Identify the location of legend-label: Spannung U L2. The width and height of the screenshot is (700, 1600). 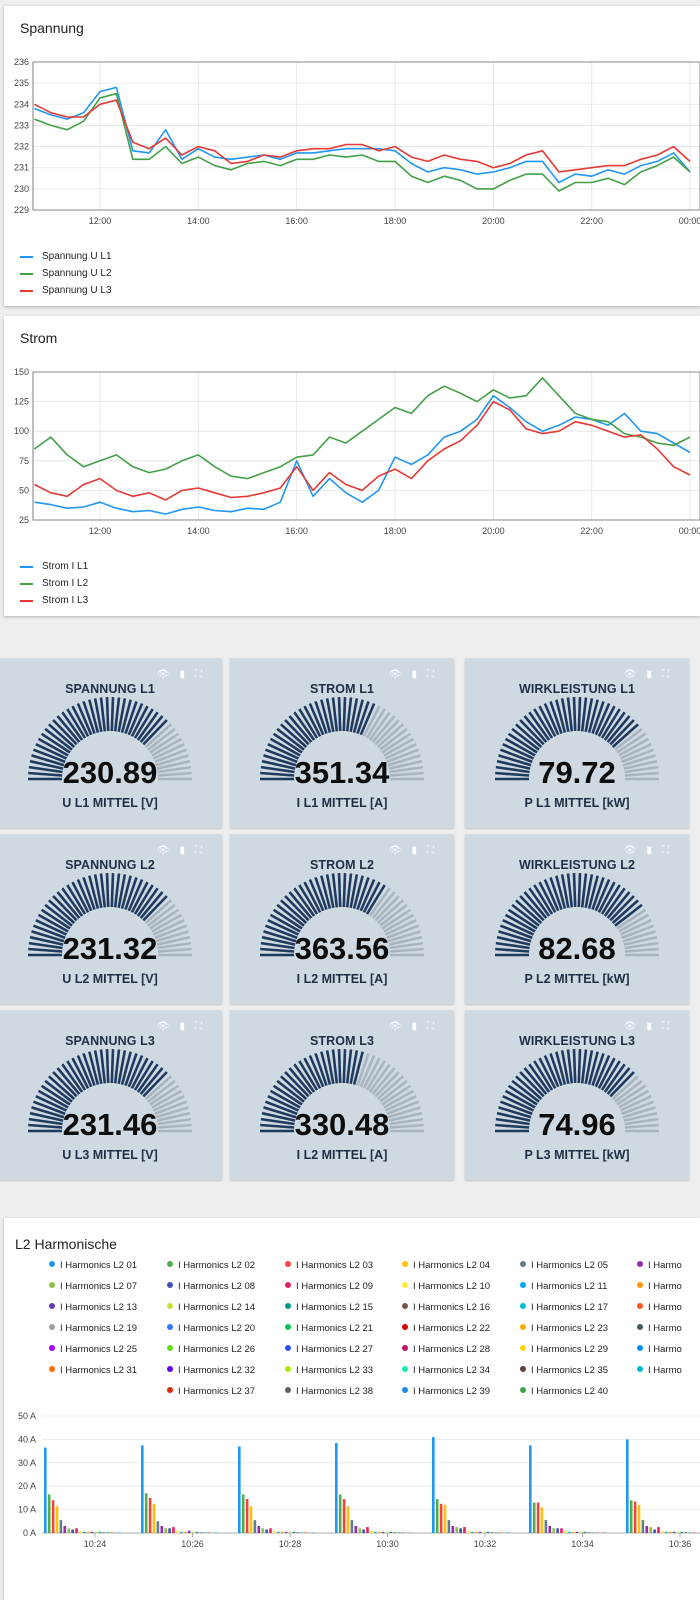
(77, 273).